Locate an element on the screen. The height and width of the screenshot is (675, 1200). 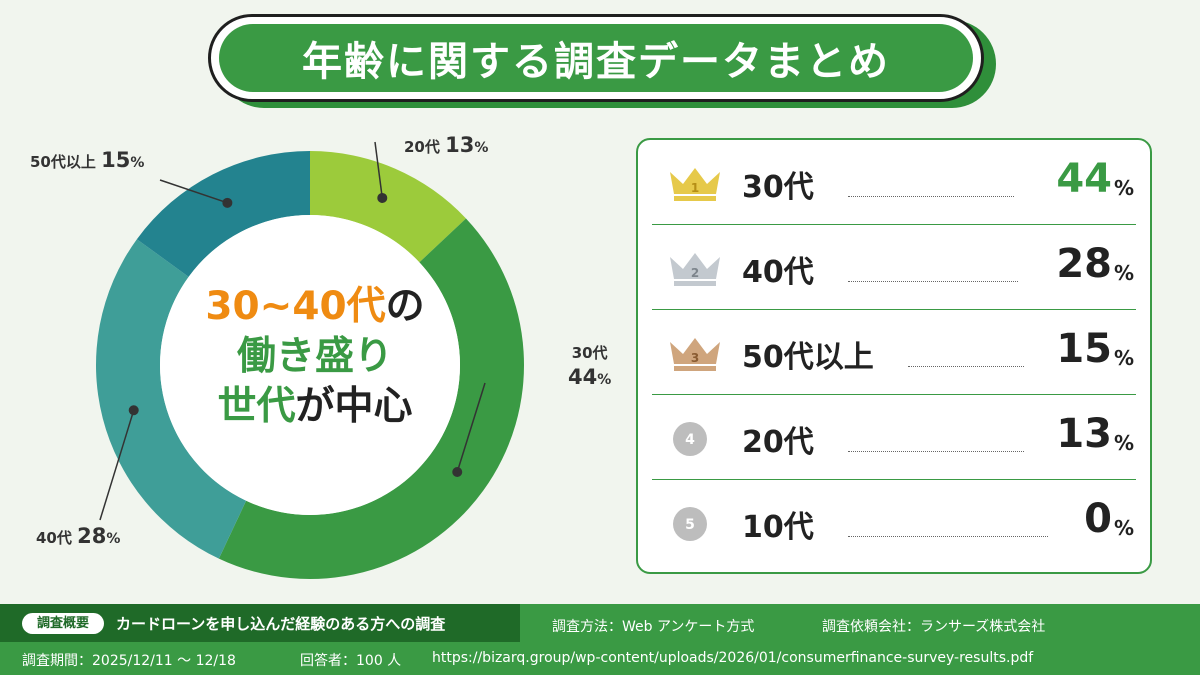
ranking-label: 20代 is located at coordinates (778, 442).